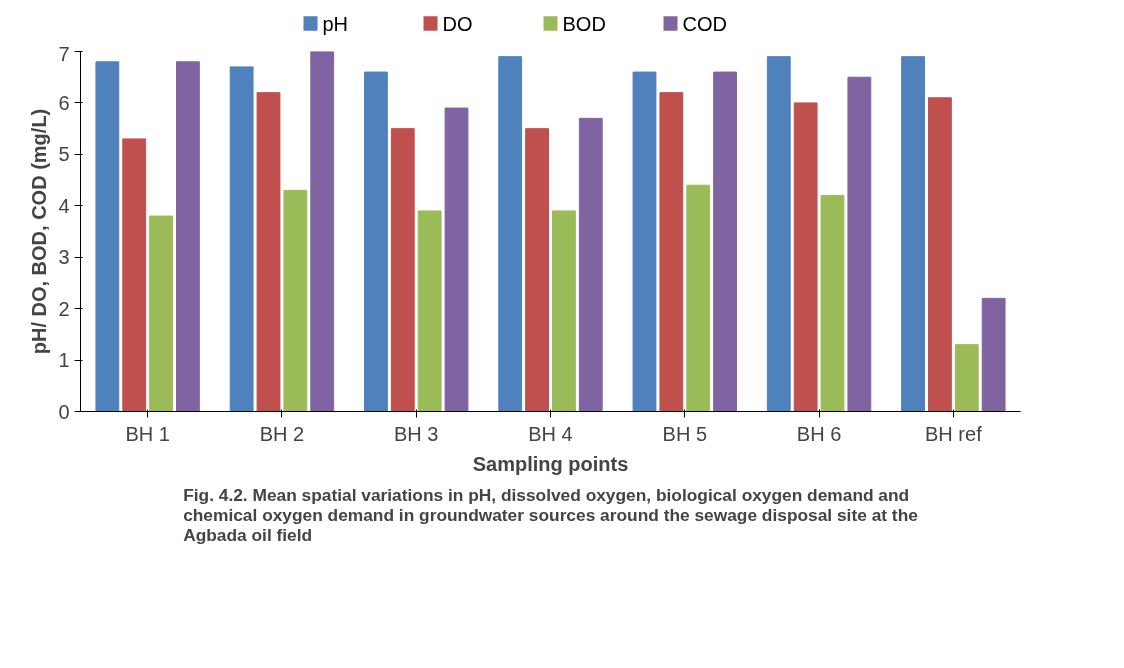  I want to click on x-tick-label: BH 6, so click(819, 433).